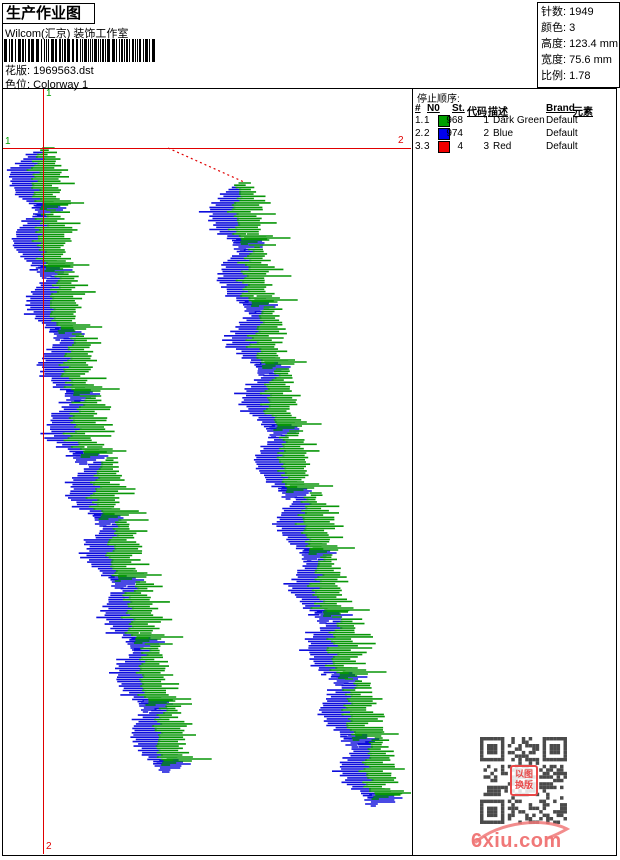 The image size is (620, 860). What do you see at coordinates (63, 71) in the screenshot?
I see `pattern-value: 1969563.dst` at bounding box center [63, 71].